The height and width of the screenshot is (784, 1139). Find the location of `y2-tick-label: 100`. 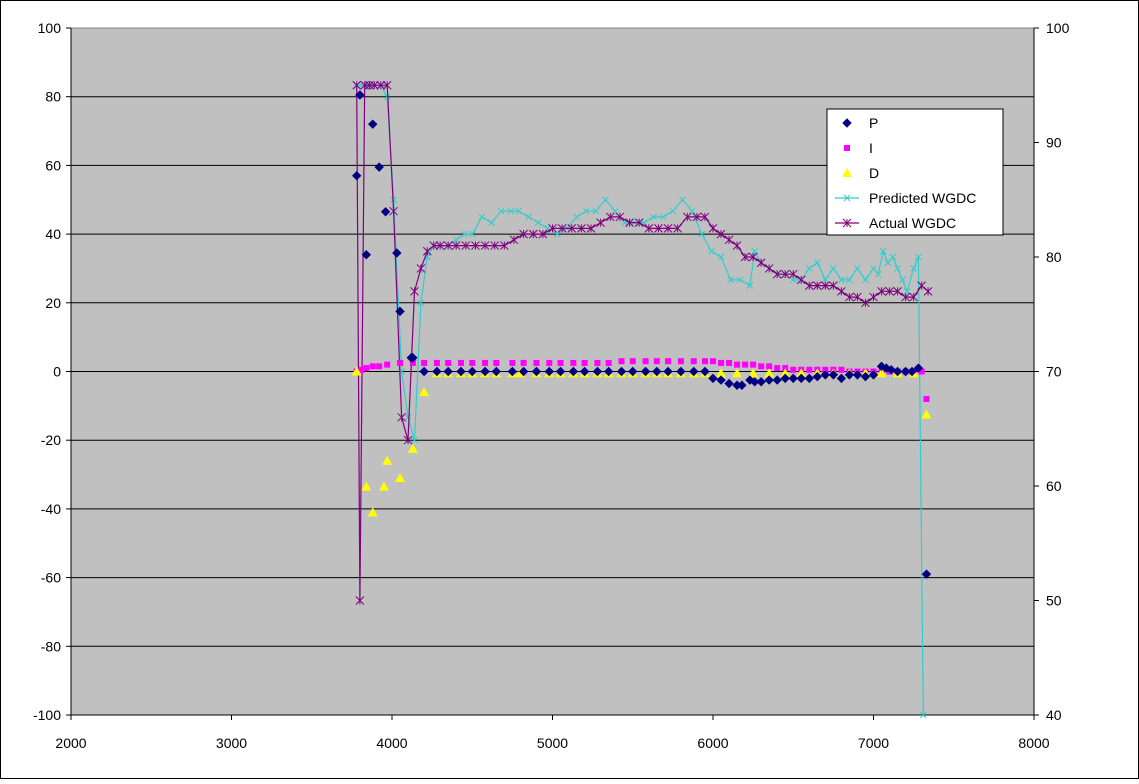

y2-tick-label: 100 is located at coordinates (1058, 28).